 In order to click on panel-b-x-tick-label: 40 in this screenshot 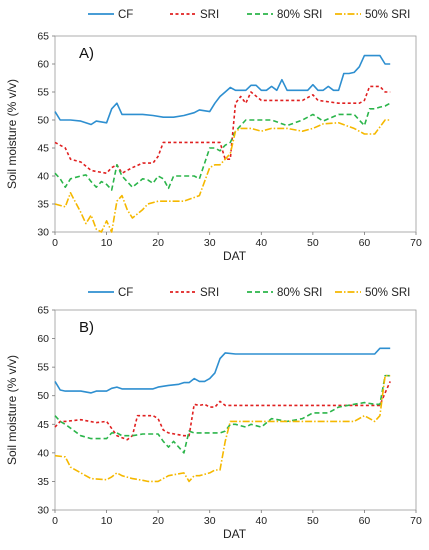, I will do `click(261, 521)`.